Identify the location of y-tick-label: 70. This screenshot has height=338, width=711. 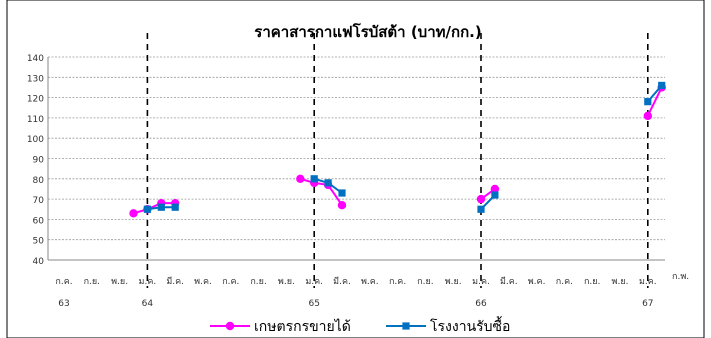
(39, 201).